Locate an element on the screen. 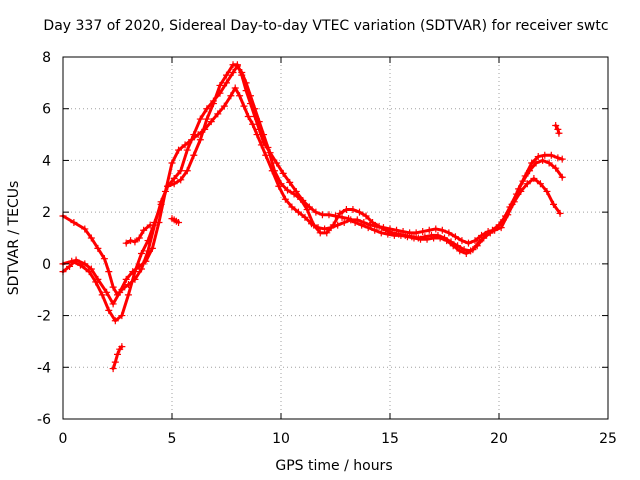  y-tick-label: 8 is located at coordinates (46, 58).